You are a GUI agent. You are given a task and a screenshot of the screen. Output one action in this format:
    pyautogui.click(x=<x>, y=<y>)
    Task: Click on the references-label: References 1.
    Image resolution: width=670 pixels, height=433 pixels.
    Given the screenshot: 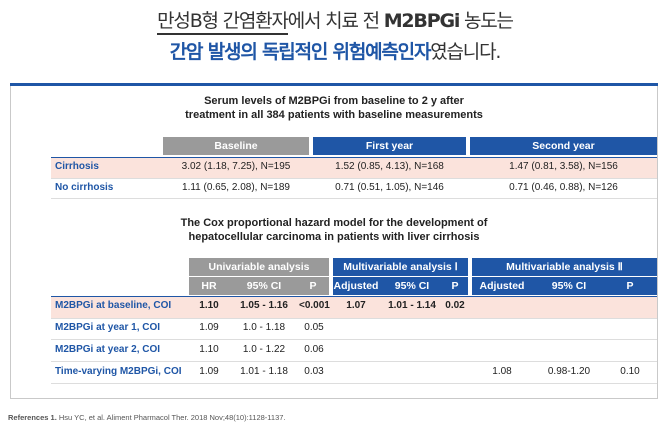 What is the action you would take?
    pyautogui.click(x=32, y=417)
    